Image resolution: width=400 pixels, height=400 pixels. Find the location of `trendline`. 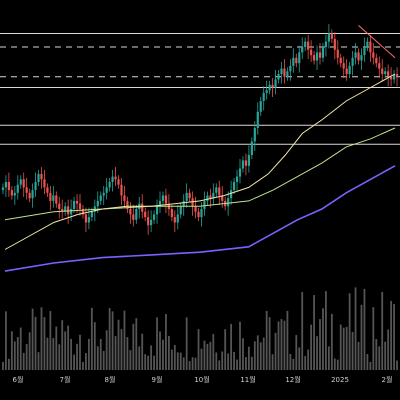

trendline is located at coordinates (377, 42).